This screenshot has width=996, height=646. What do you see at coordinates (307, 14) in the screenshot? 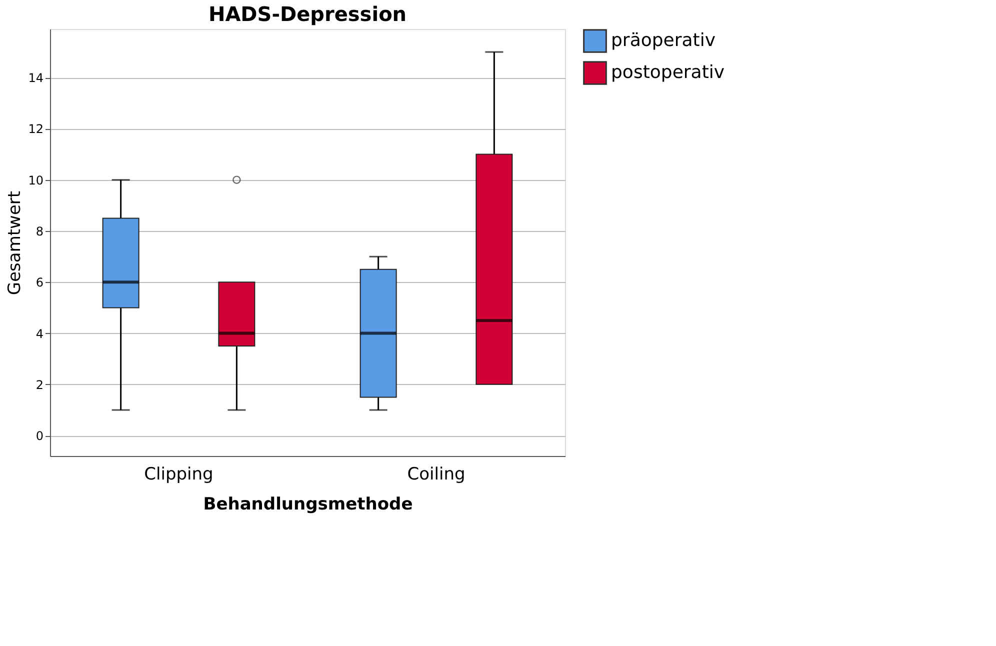
I see `chart-title: HADS-Depression` at bounding box center [307, 14].